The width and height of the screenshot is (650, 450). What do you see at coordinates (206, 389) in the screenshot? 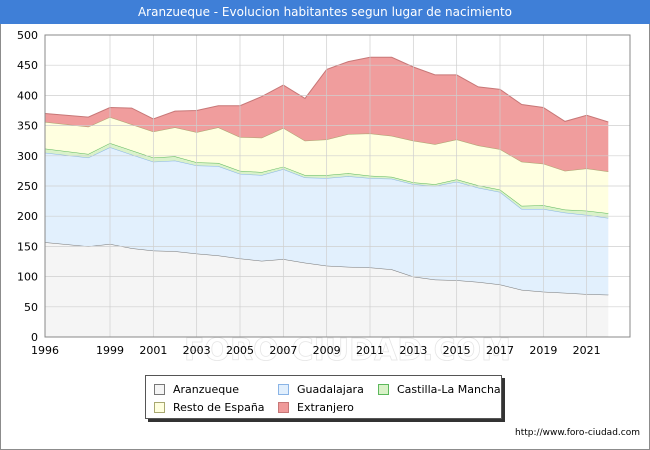
I see `legend-label-aranzueque: Aranzueque` at bounding box center [206, 389].